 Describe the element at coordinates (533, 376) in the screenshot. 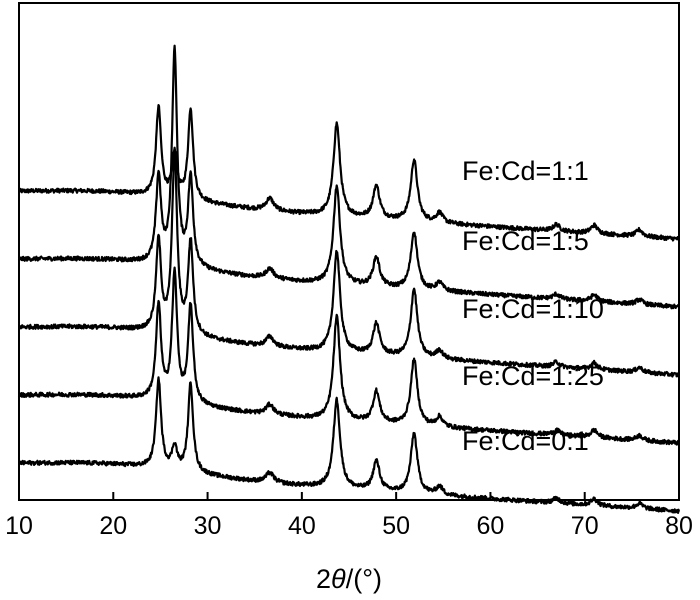

I see `series-label: Fe:Cd=1:25` at that location.